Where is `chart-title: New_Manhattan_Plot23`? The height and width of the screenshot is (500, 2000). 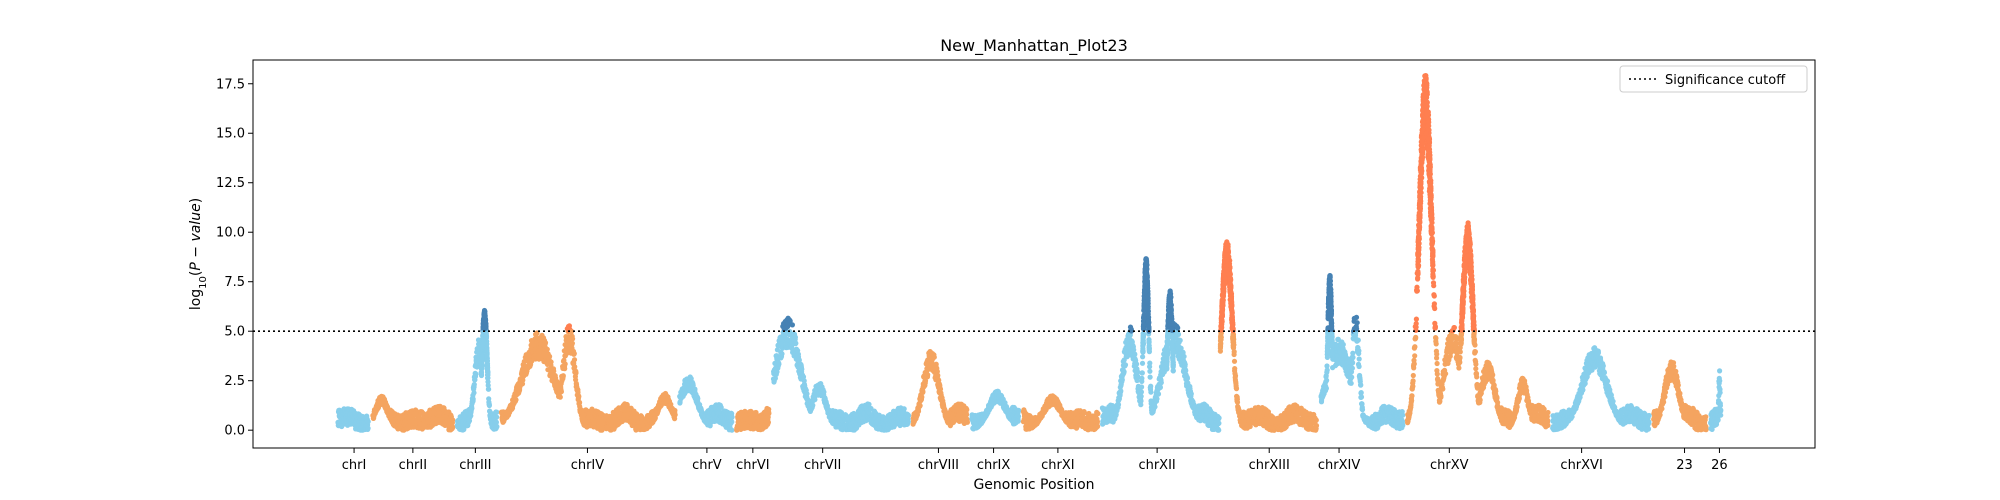 chart-title: New_Manhattan_Plot23 is located at coordinates (1034, 46).